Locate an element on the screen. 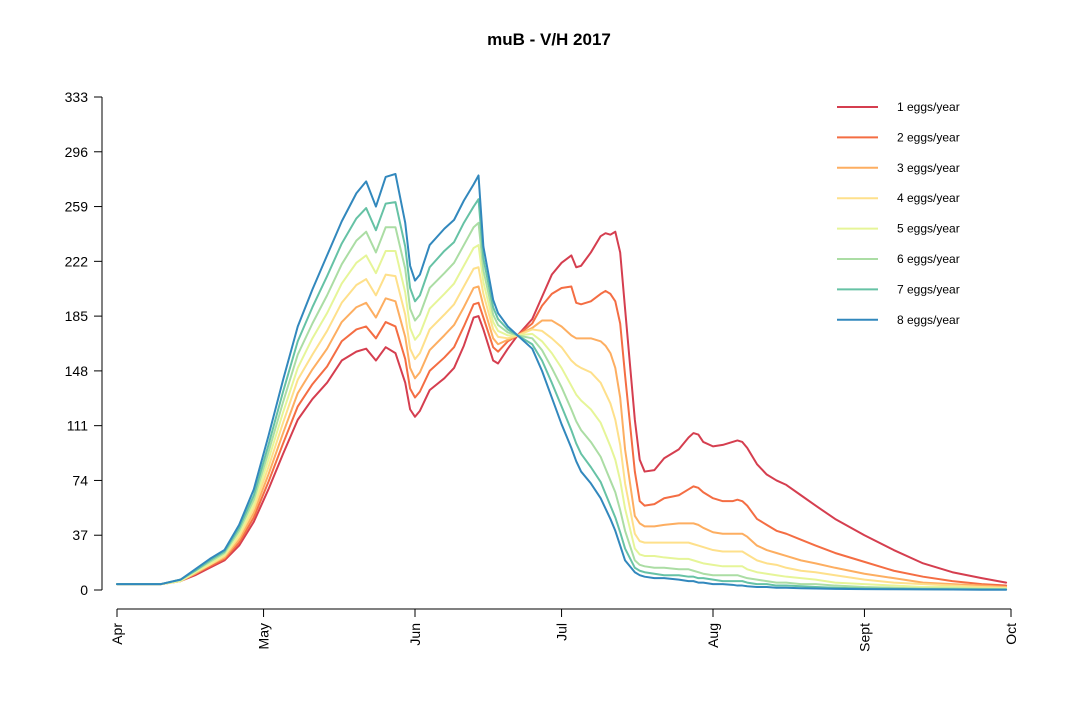  x-tick-label: Apr is located at coordinates (117, 634).